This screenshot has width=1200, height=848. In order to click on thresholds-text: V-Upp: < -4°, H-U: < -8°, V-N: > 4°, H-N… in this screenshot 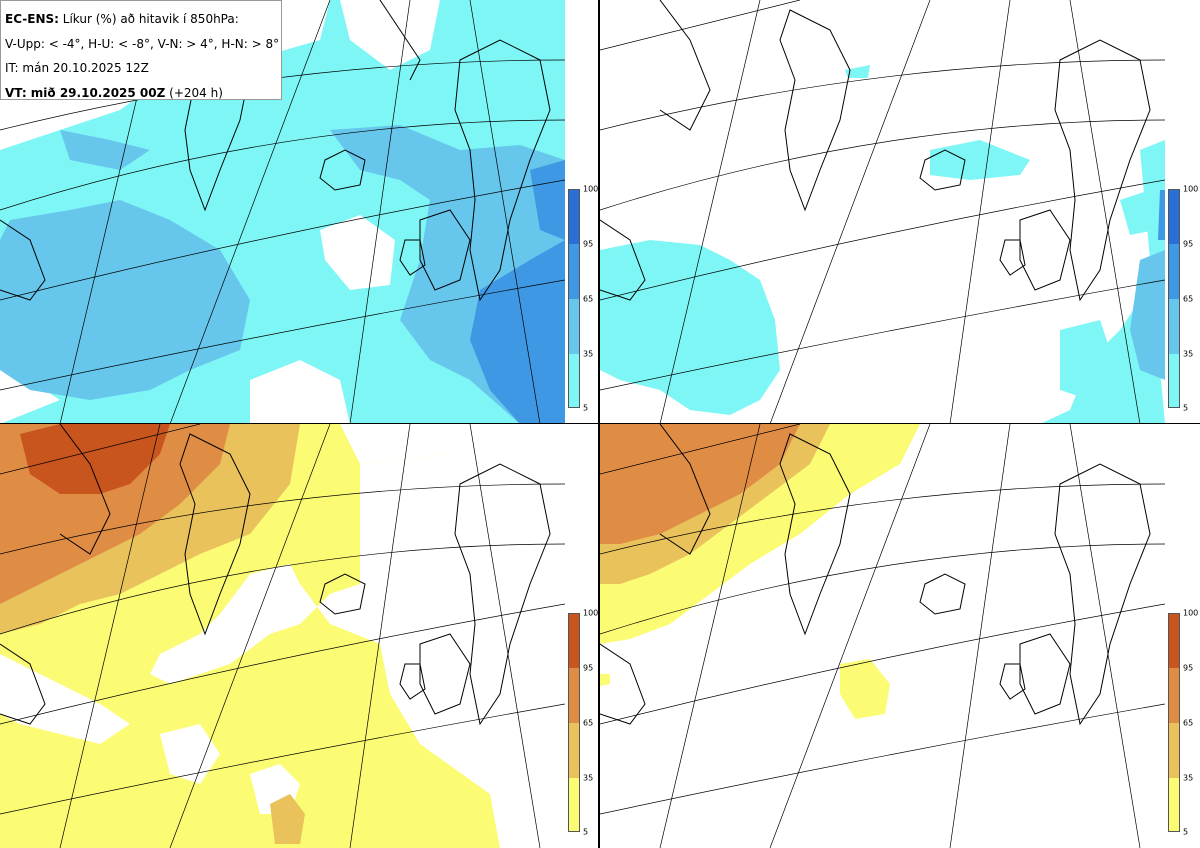, I will do `click(142, 43)`.